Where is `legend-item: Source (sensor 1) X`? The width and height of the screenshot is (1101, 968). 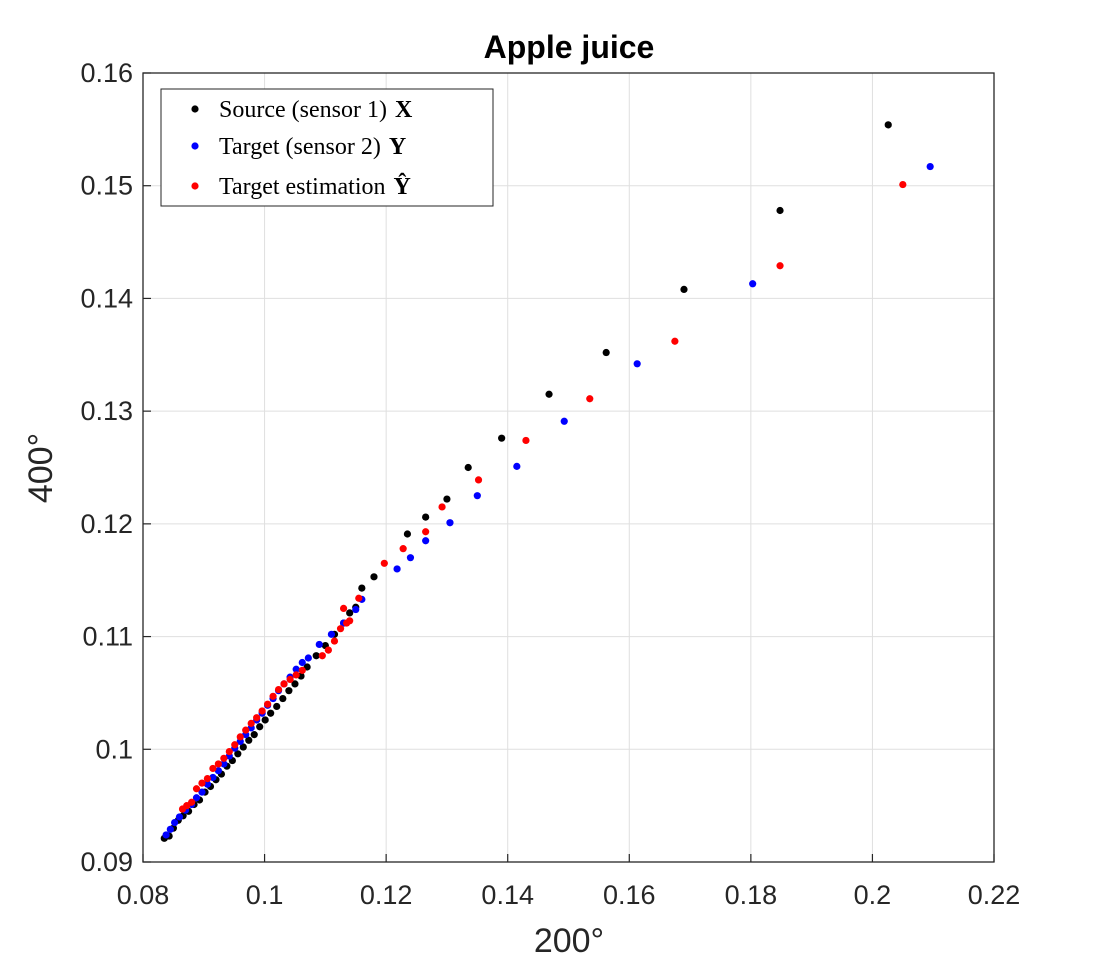
legend-item: Source (sensor 1) X is located at coordinates (302, 110).